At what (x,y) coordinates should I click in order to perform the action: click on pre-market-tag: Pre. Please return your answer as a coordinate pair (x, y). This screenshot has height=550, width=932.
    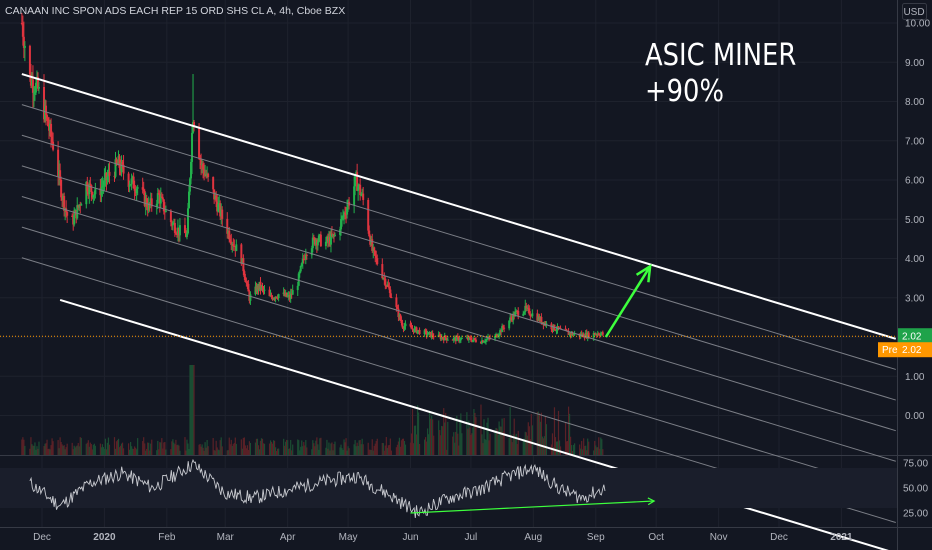
    Looking at the image, I should click on (890, 350).